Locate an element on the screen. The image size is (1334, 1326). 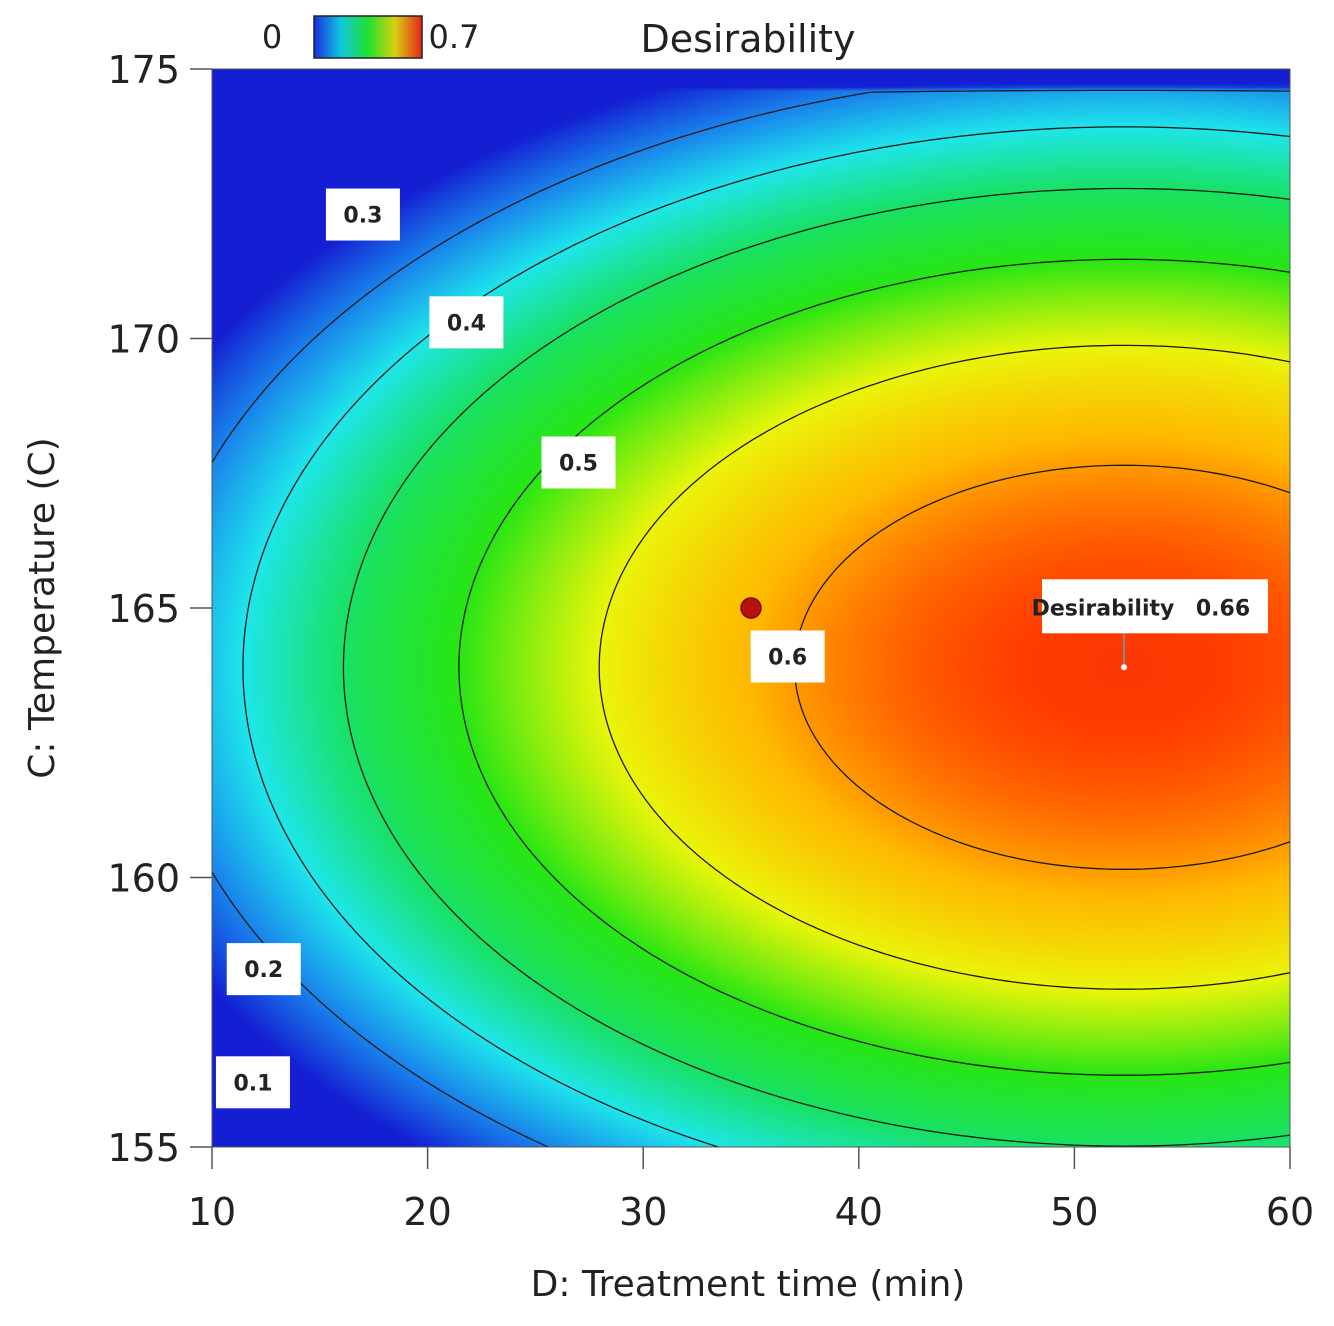
y-tick-label: 155 is located at coordinates (143, 1148).